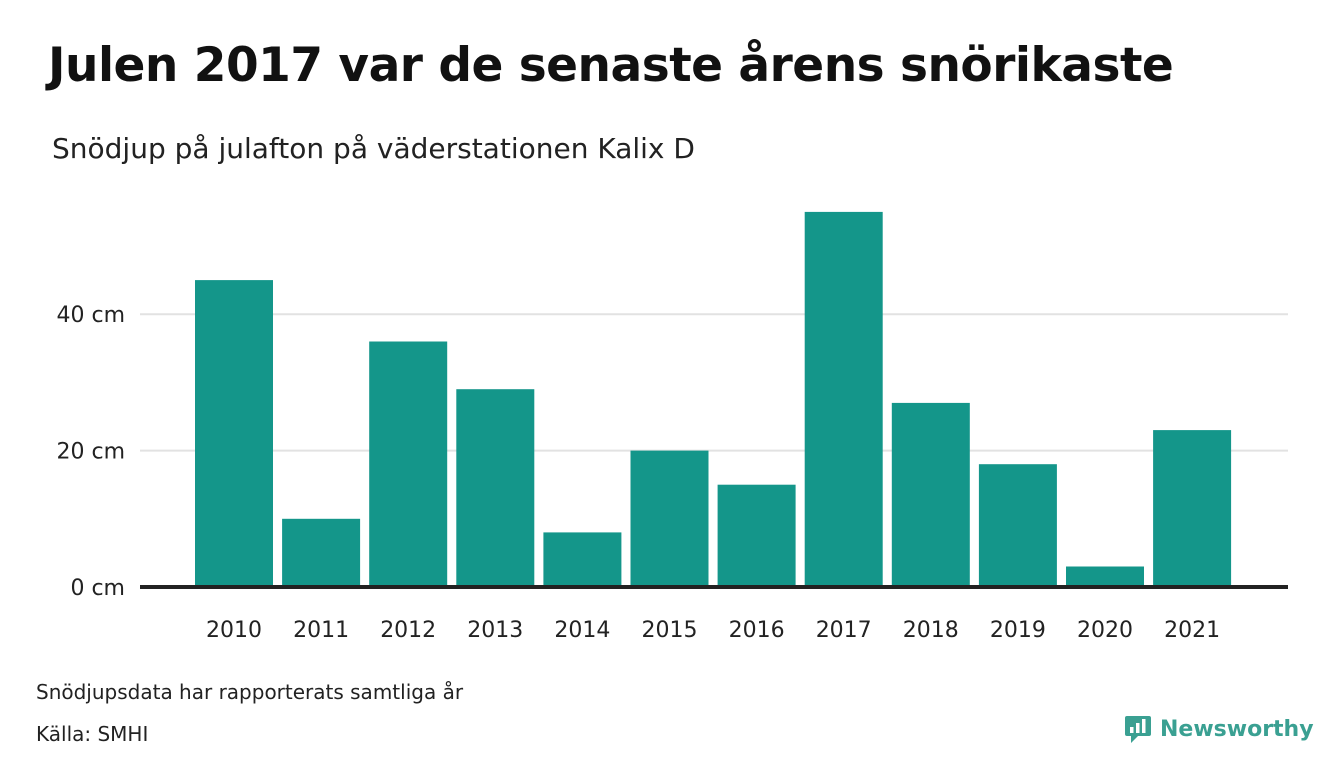  What do you see at coordinates (670, 630) in the screenshot?
I see `x-tick-label: 2015` at bounding box center [670, 630].